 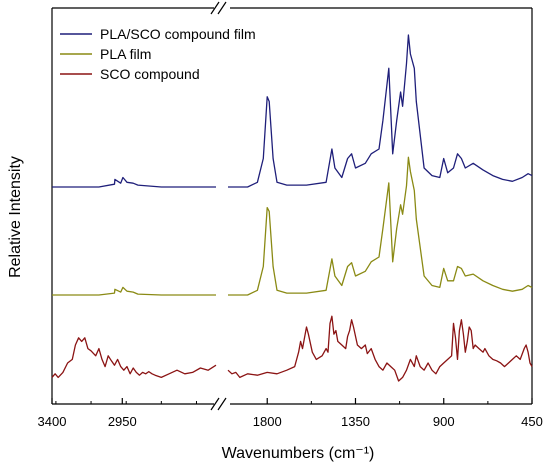 What do you see at coordinates (125, 54) in the screenshot?
I see `legend-label: PLA film` at bounding box center [125, 54].